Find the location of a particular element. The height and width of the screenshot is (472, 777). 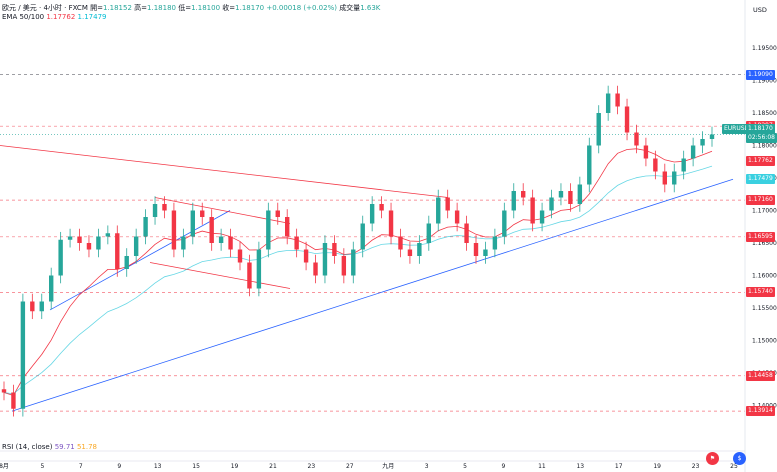

x-tick-label: 3 is located at coordinates (427, 466).